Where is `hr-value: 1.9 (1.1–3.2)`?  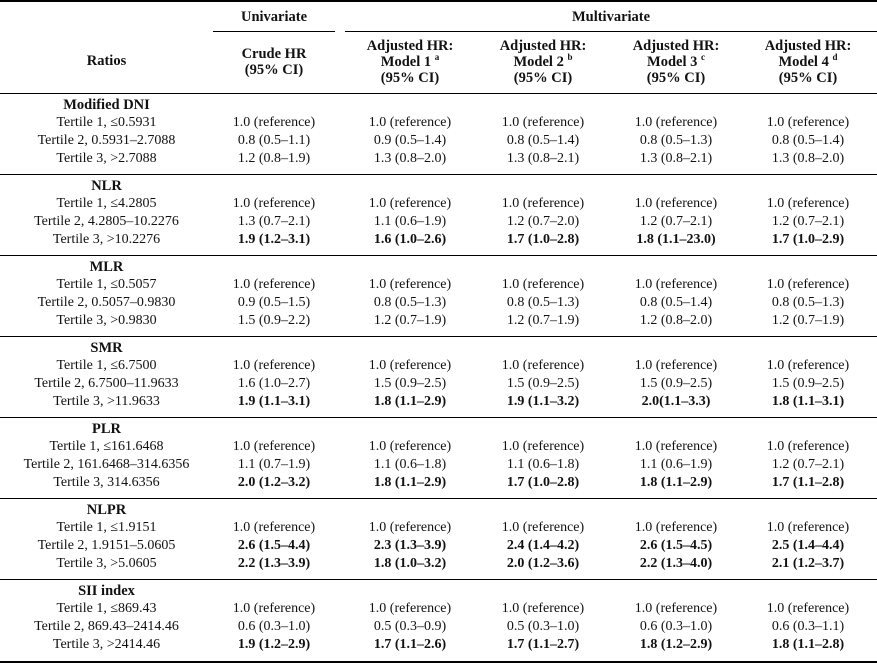
hr-value: 1.9 (1.1–3.2) is located at coordinates (543, 401).